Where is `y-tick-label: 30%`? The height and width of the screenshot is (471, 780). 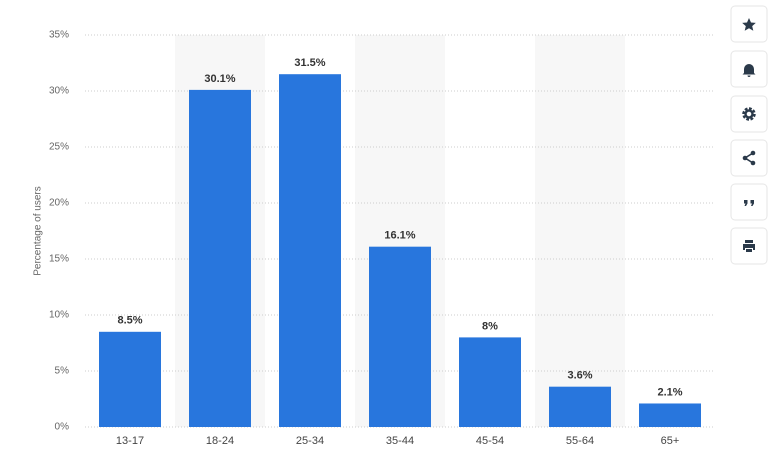
y-tick-label: 30% is located at coordinates (59, 91).